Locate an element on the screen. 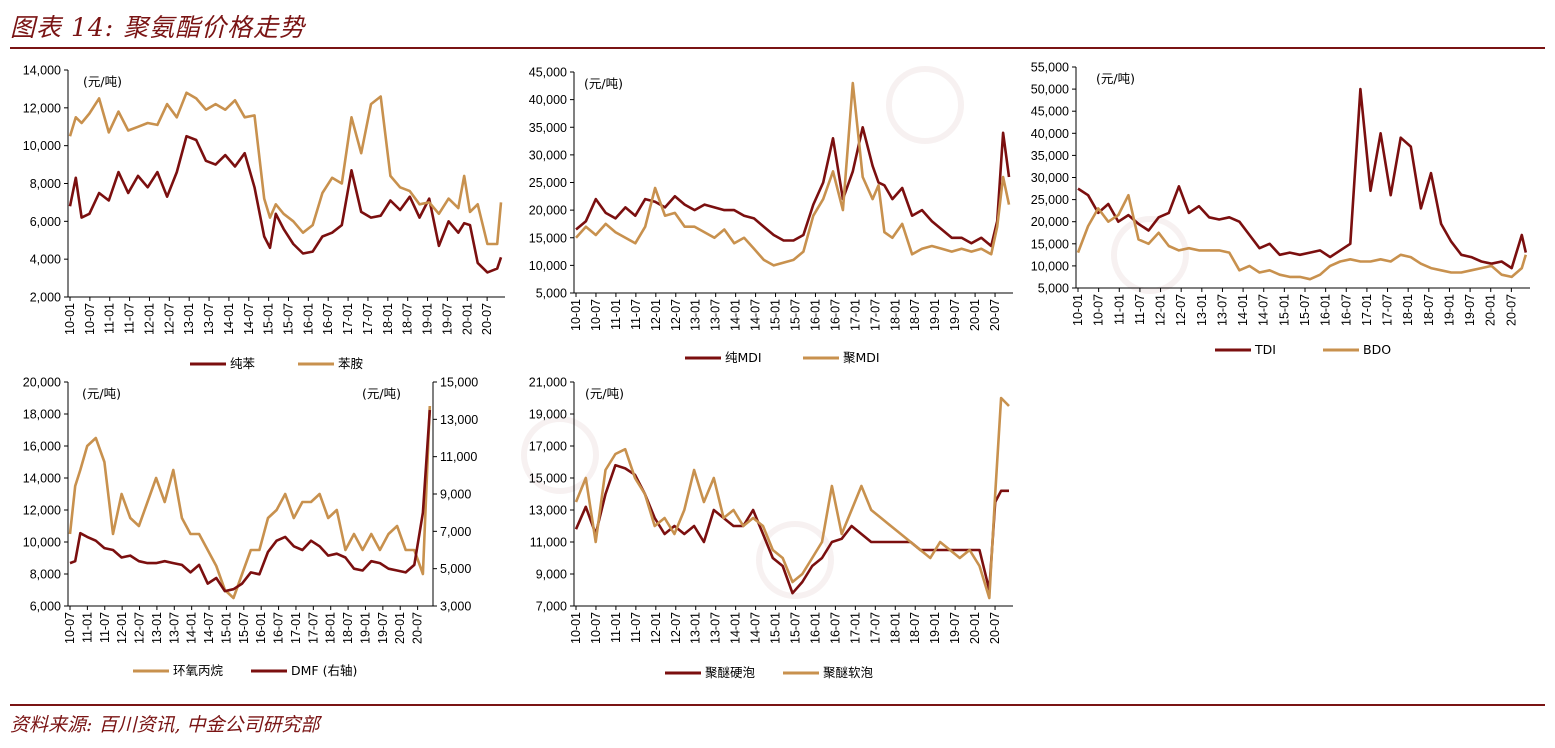 The image size is (1555, 748). legend-label: TDI is located at coordinates (1265, 349).